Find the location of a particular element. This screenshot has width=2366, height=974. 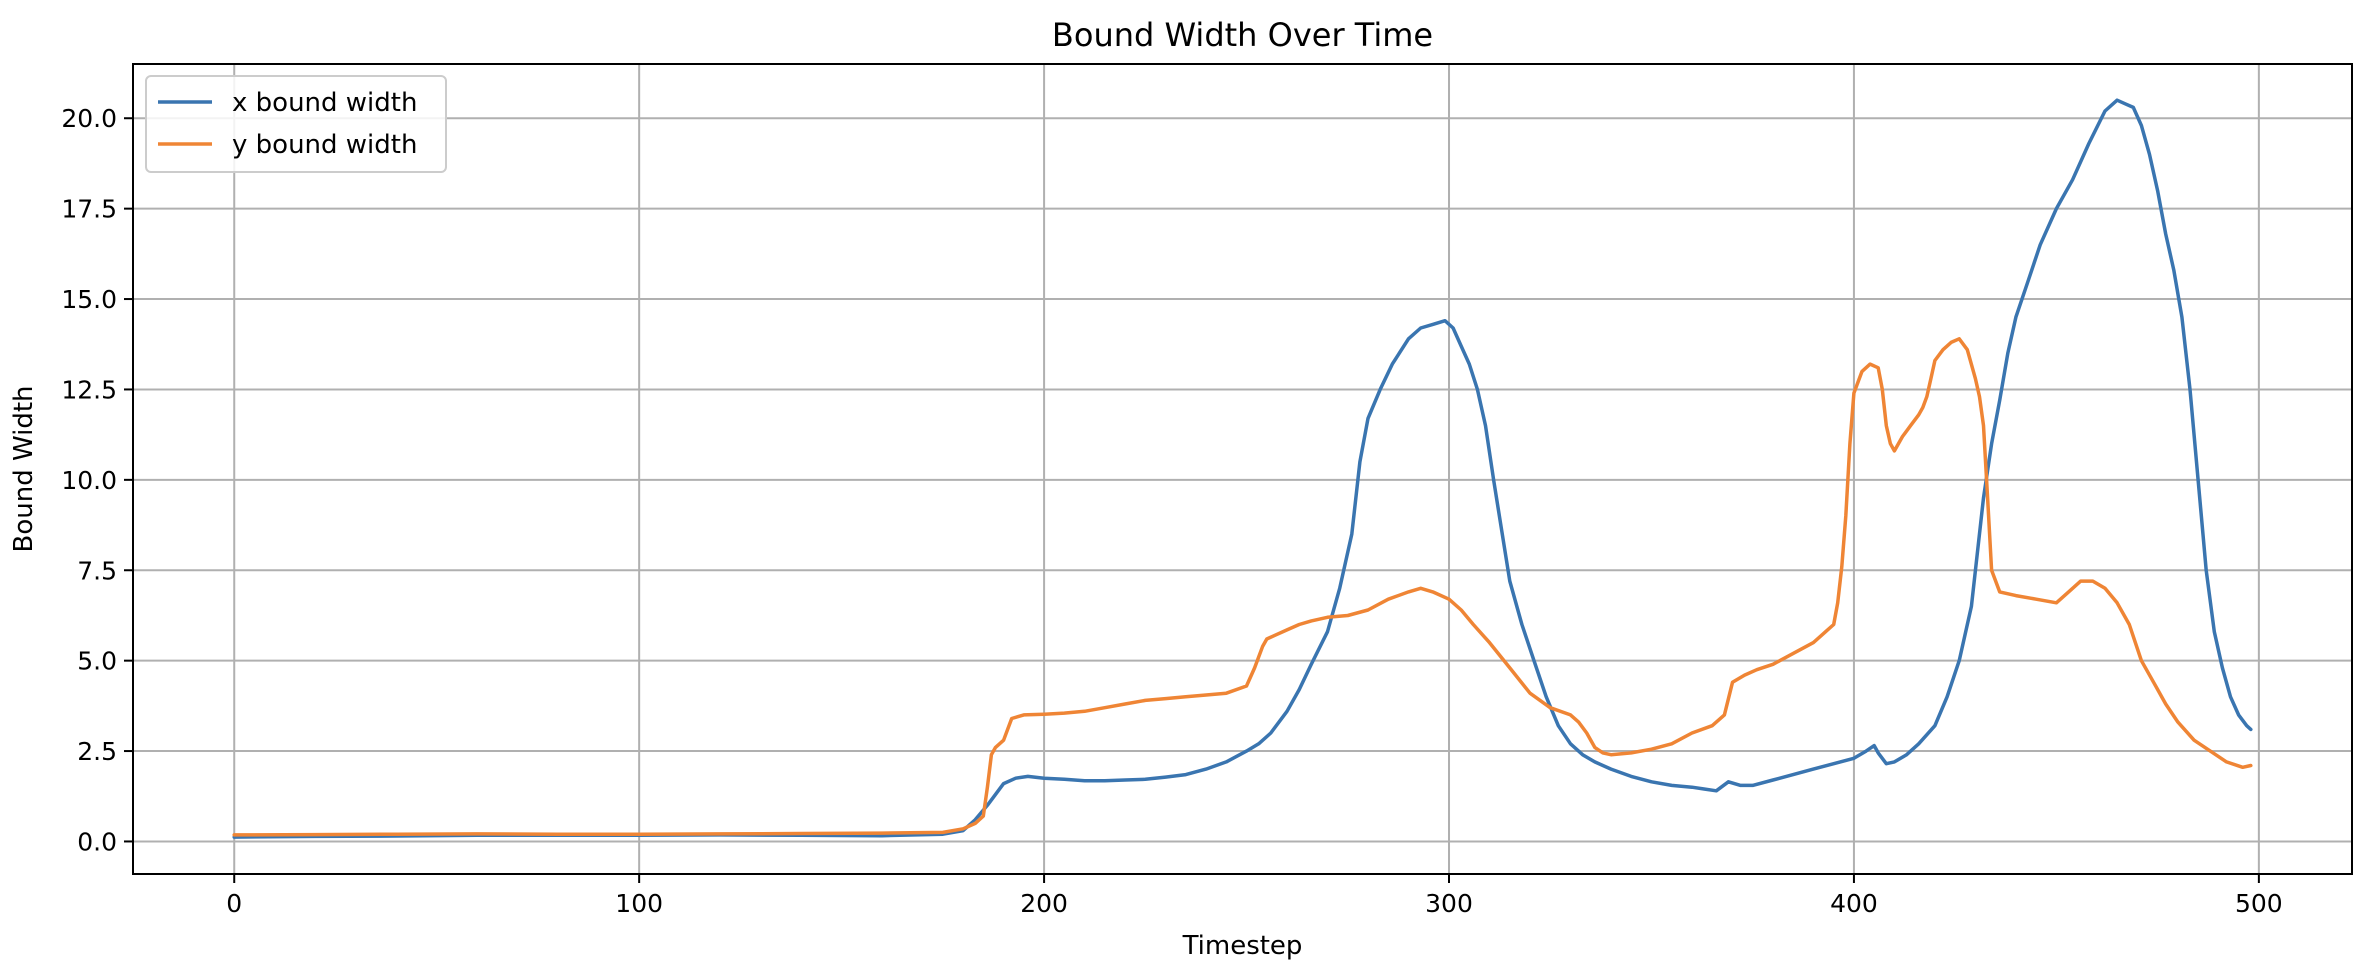

legend-label: x bound width is located at coordinates (324, 103).